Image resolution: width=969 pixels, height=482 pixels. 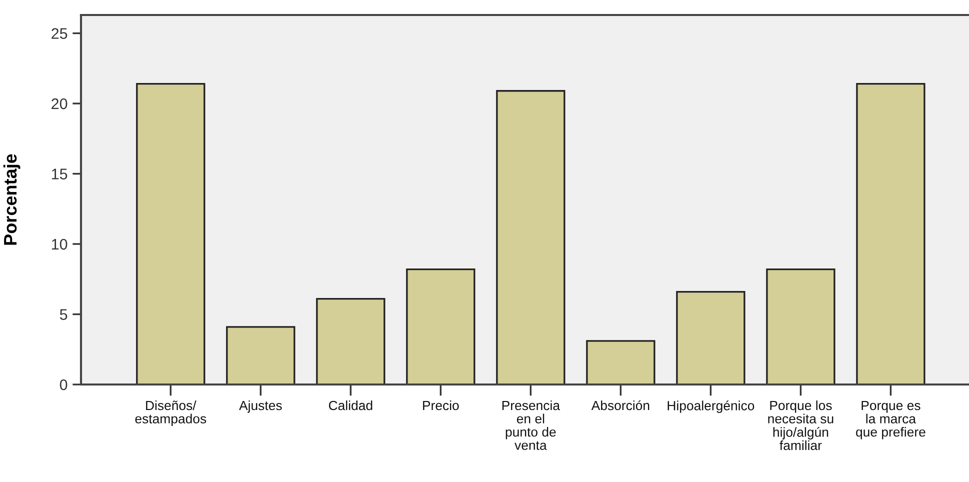 What do you see at coordinates (891, 420) in the screenshot?
I see `x-tick-label: Porque es la marca que prefiere` at bounding box center [891, 420].